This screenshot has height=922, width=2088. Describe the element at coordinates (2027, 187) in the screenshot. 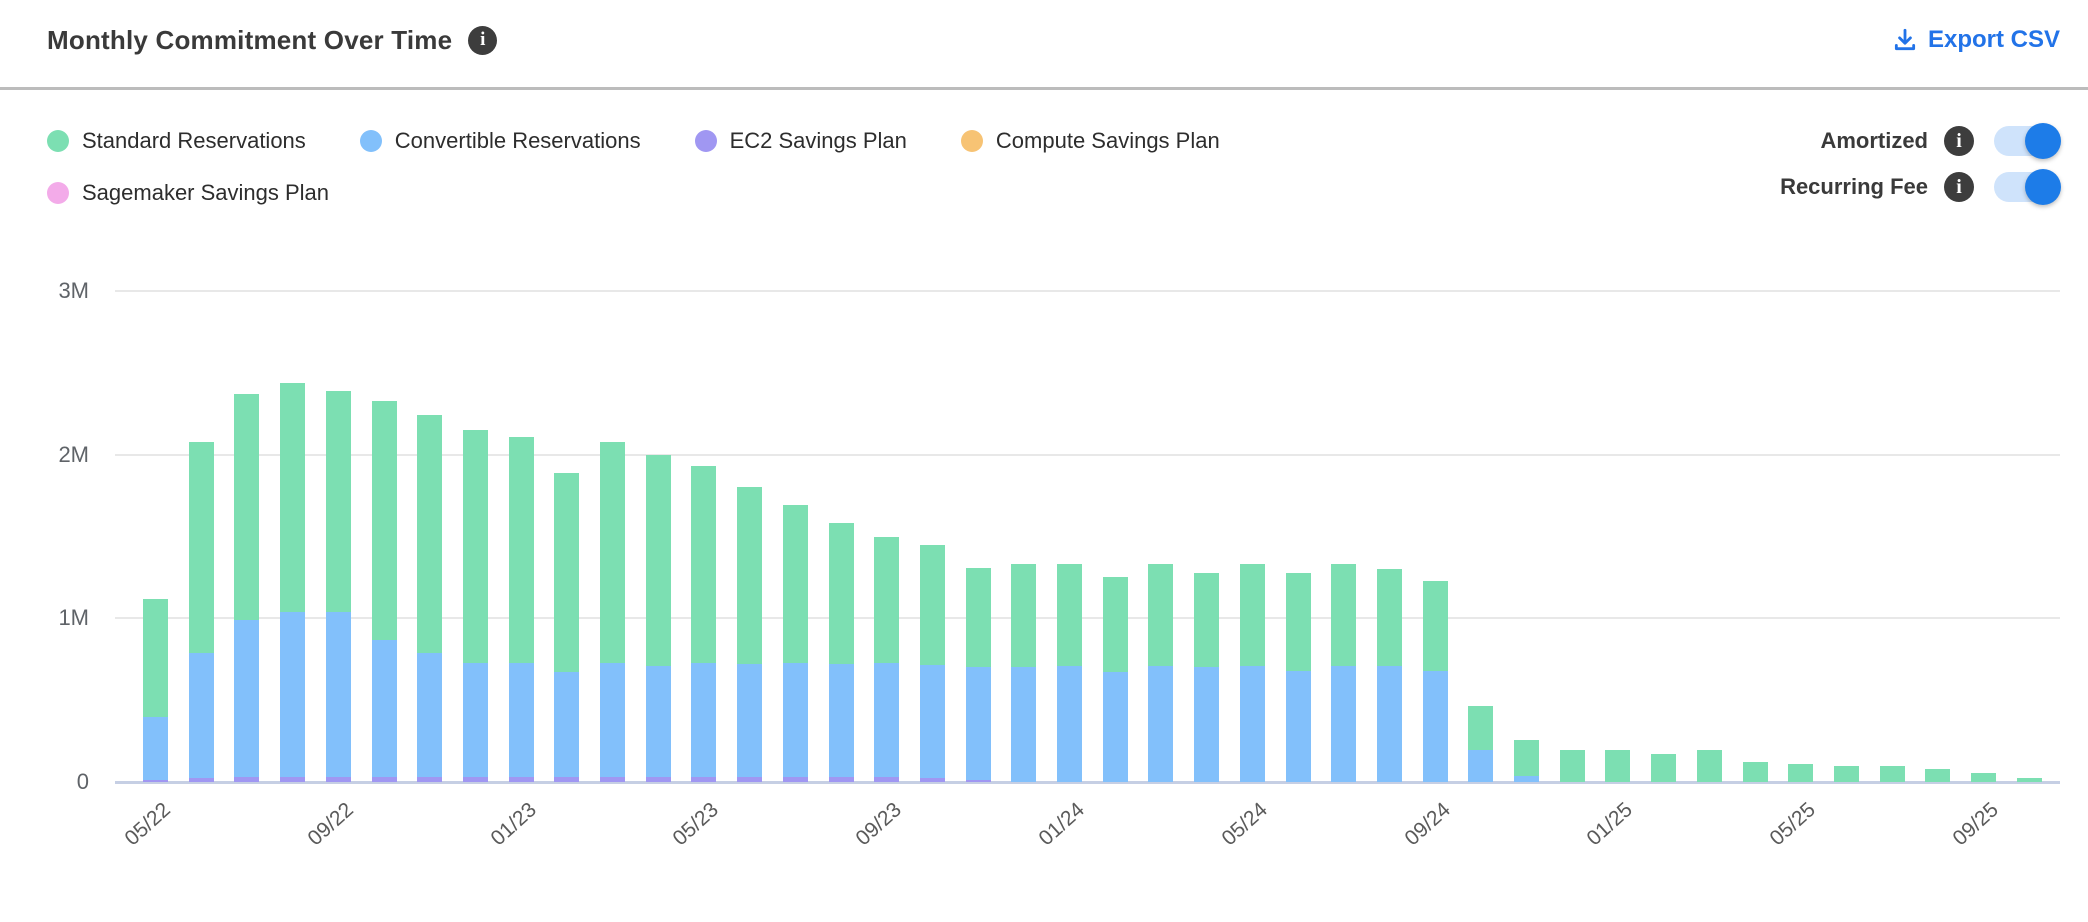

I see `recurring-fee-toggle` at that location.